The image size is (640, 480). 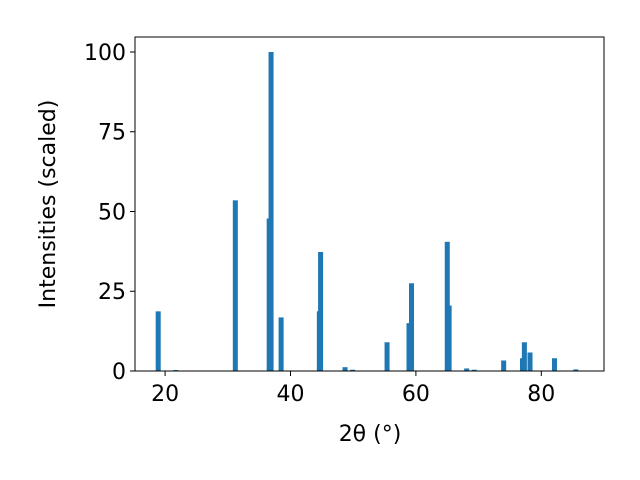 What do you see at coordinates (541, 394) in the screenshot?
I see `x-tick-label: 80` at bounding box center [541, 394].